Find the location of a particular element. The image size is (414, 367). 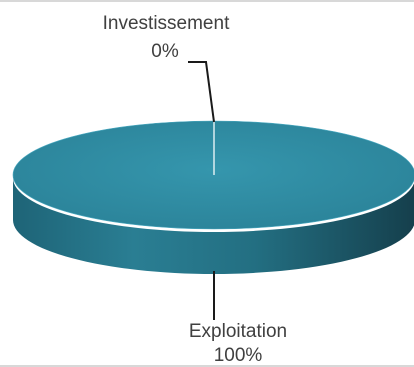

label-exploitation-value: 100% is located at coordinates (238, 355).